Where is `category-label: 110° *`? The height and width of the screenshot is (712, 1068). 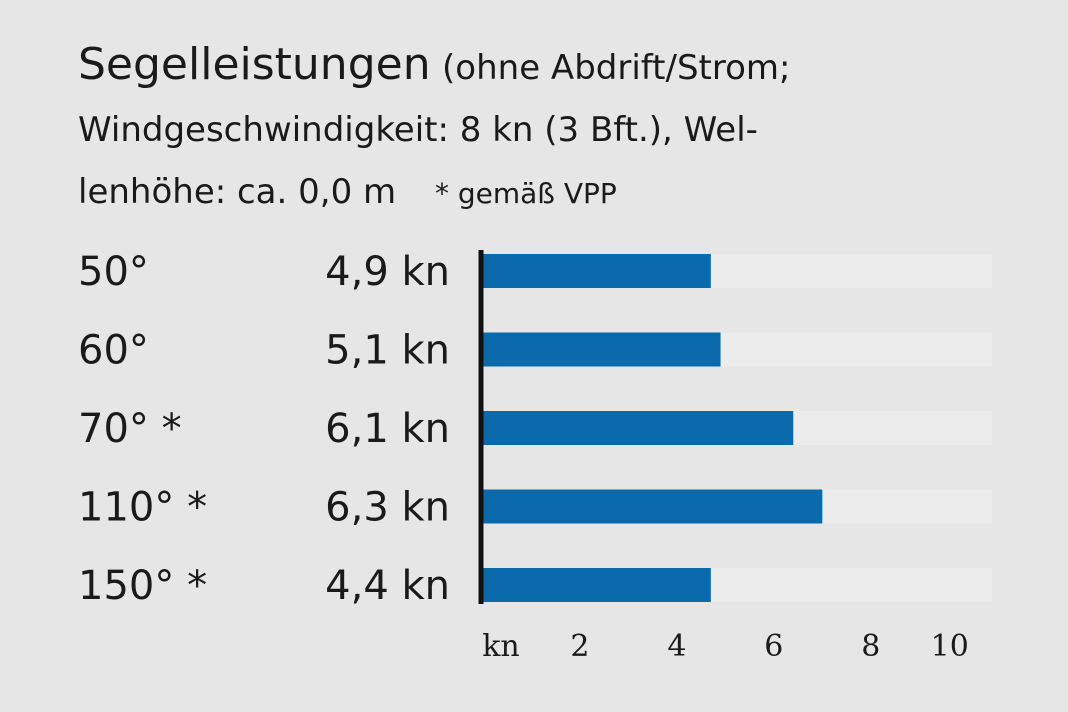
category-label: 110° * is located at coordinates (142, 508).